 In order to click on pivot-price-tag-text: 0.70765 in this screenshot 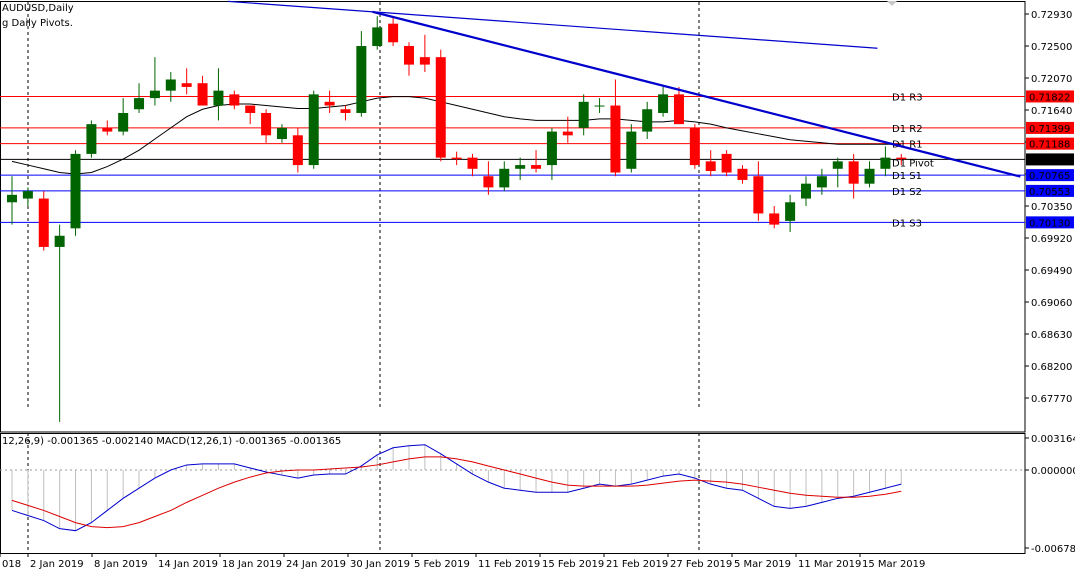, I will do `click(1049, 176)`.